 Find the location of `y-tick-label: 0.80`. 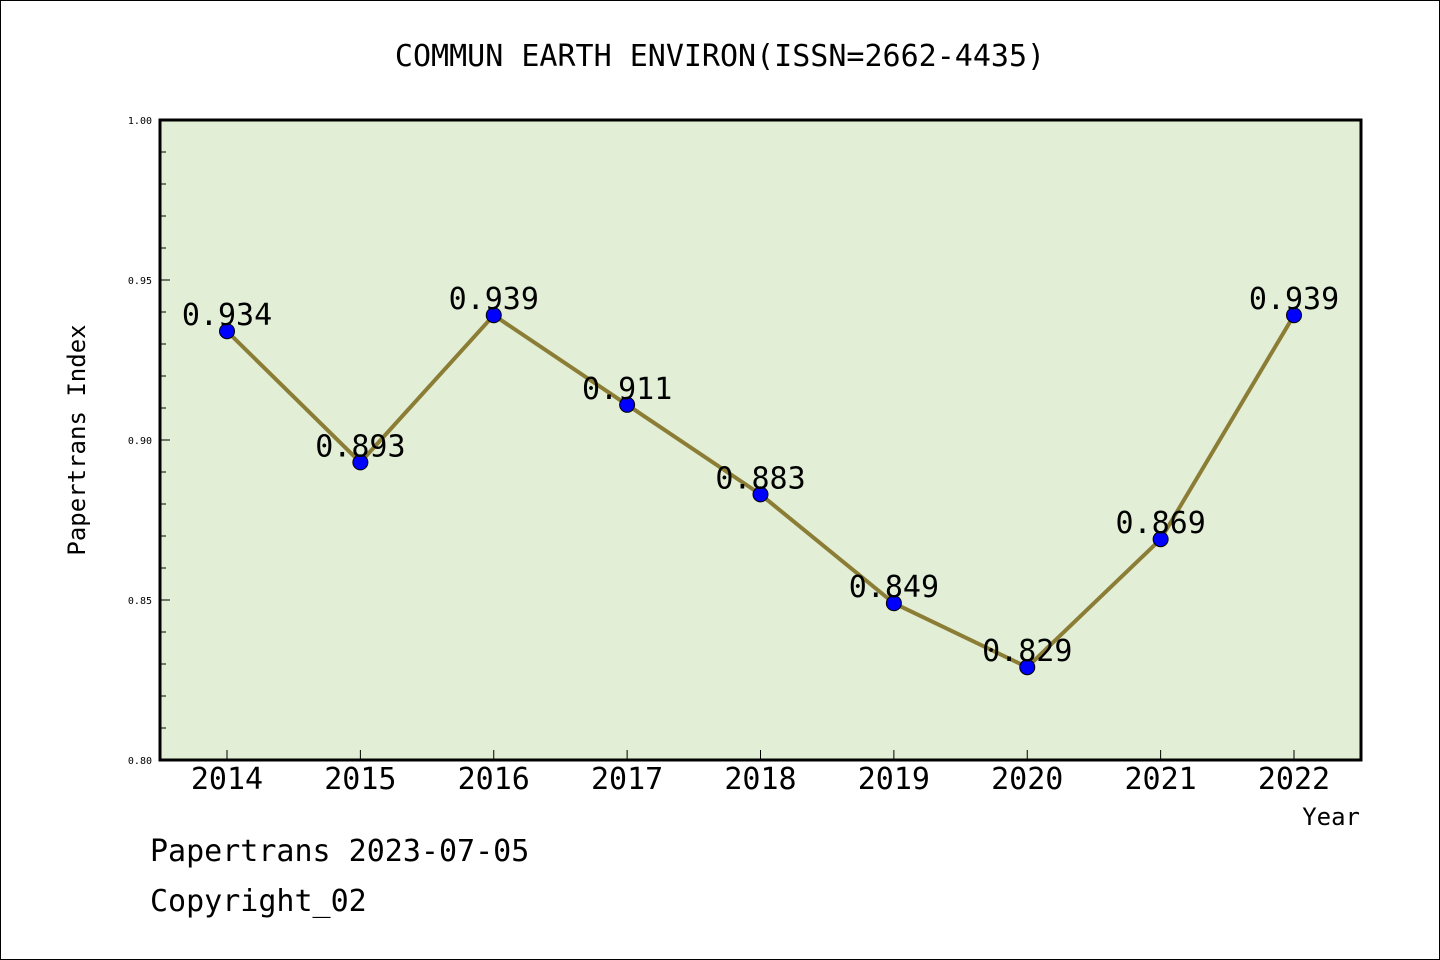

y-tick-label: 0.80 is located at coordinates (140, 761).